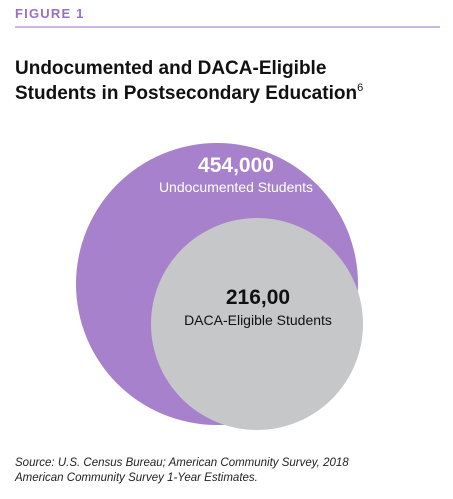 Image resolution: width=453 pixels, height=499 pixels. What do you see at coordinates (236, 187) in the screenshot?
I see `outer-label: Undocumented Students` at bounding box center [236, 187].